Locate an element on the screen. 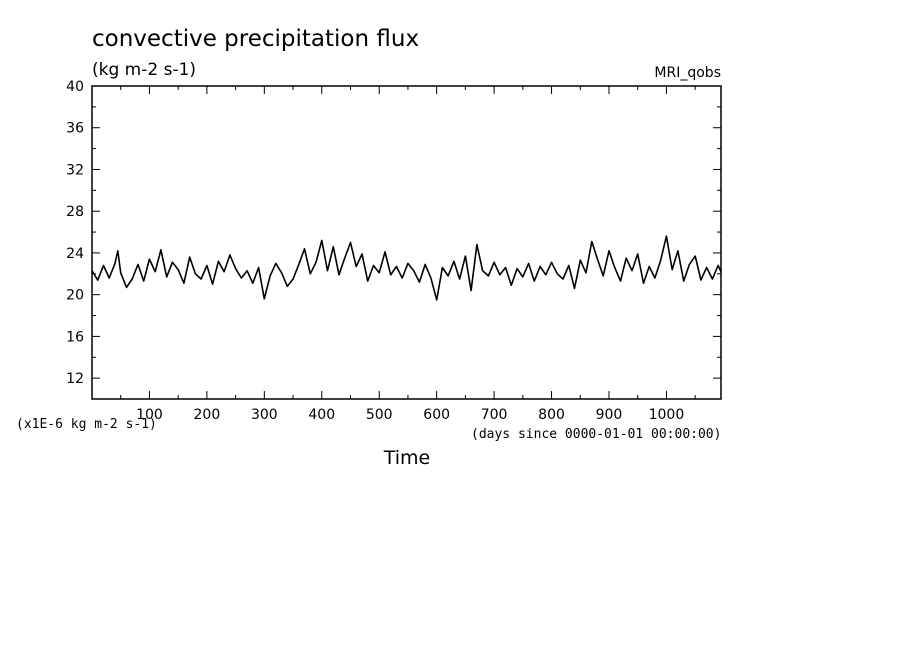  x-units-label: (days since 0000-01-01 00:00:00) is located at coordinates (596, 434).